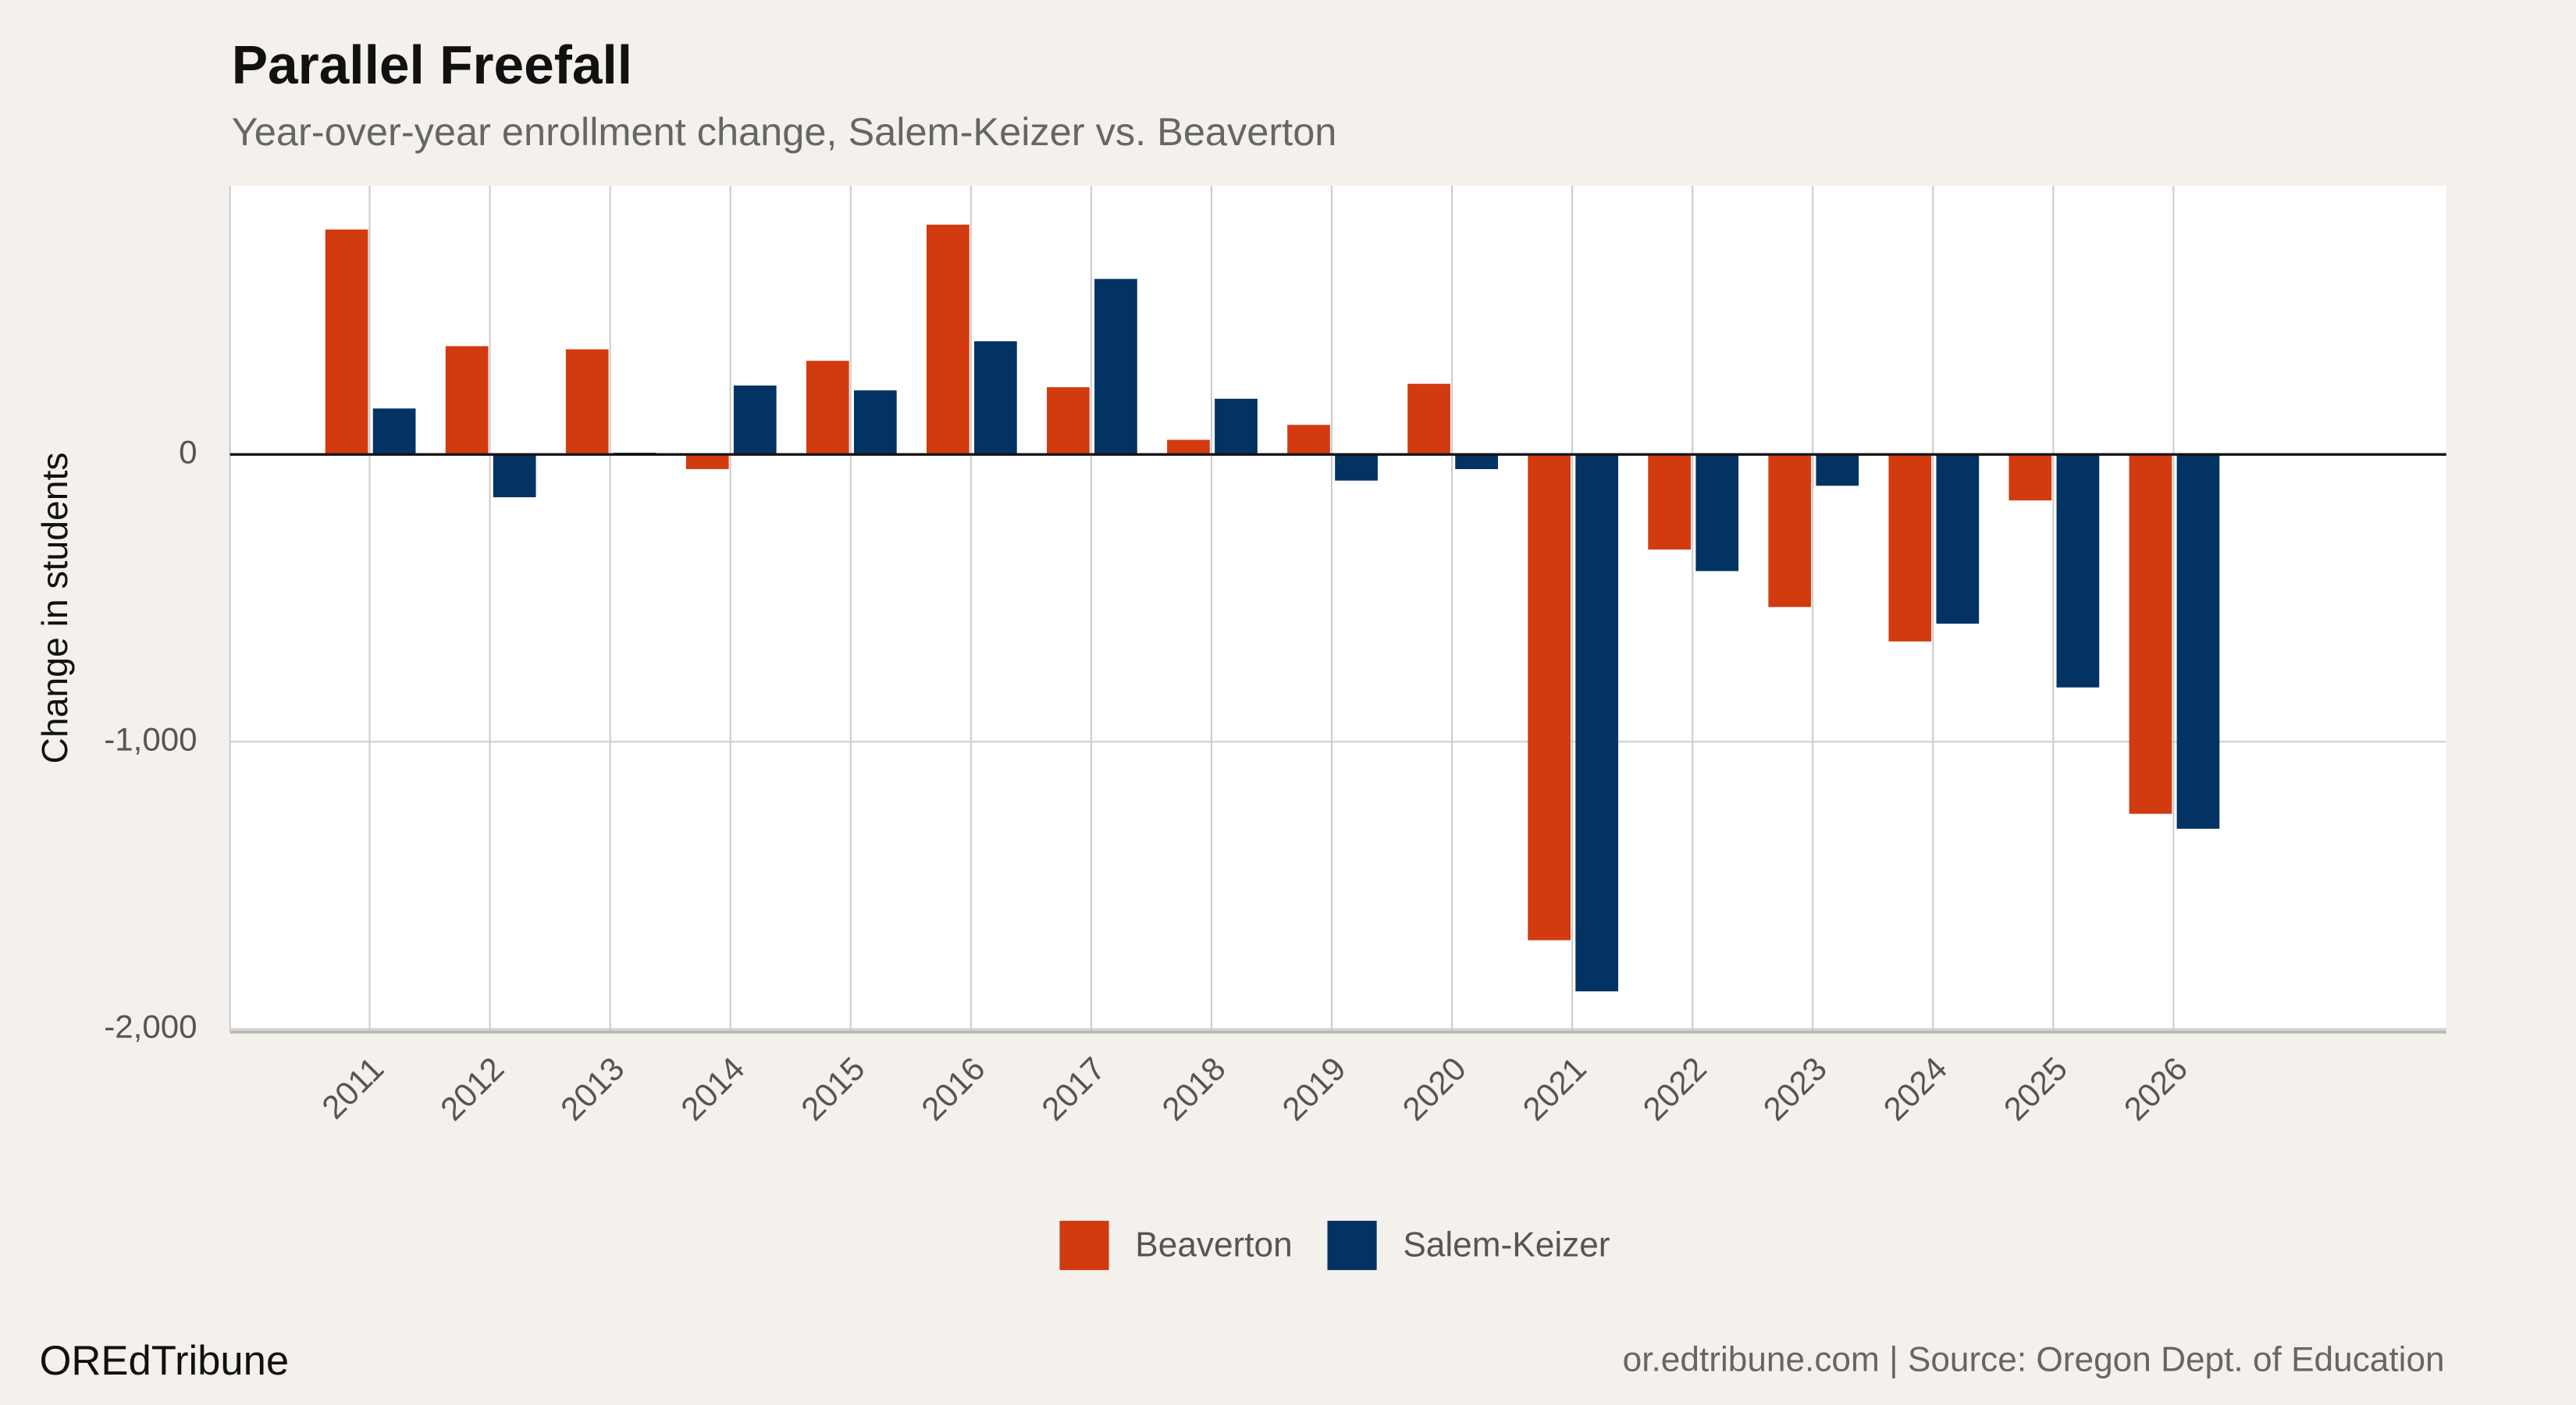  I want to click on y-tick-label: -1,000, so click(150, 739).